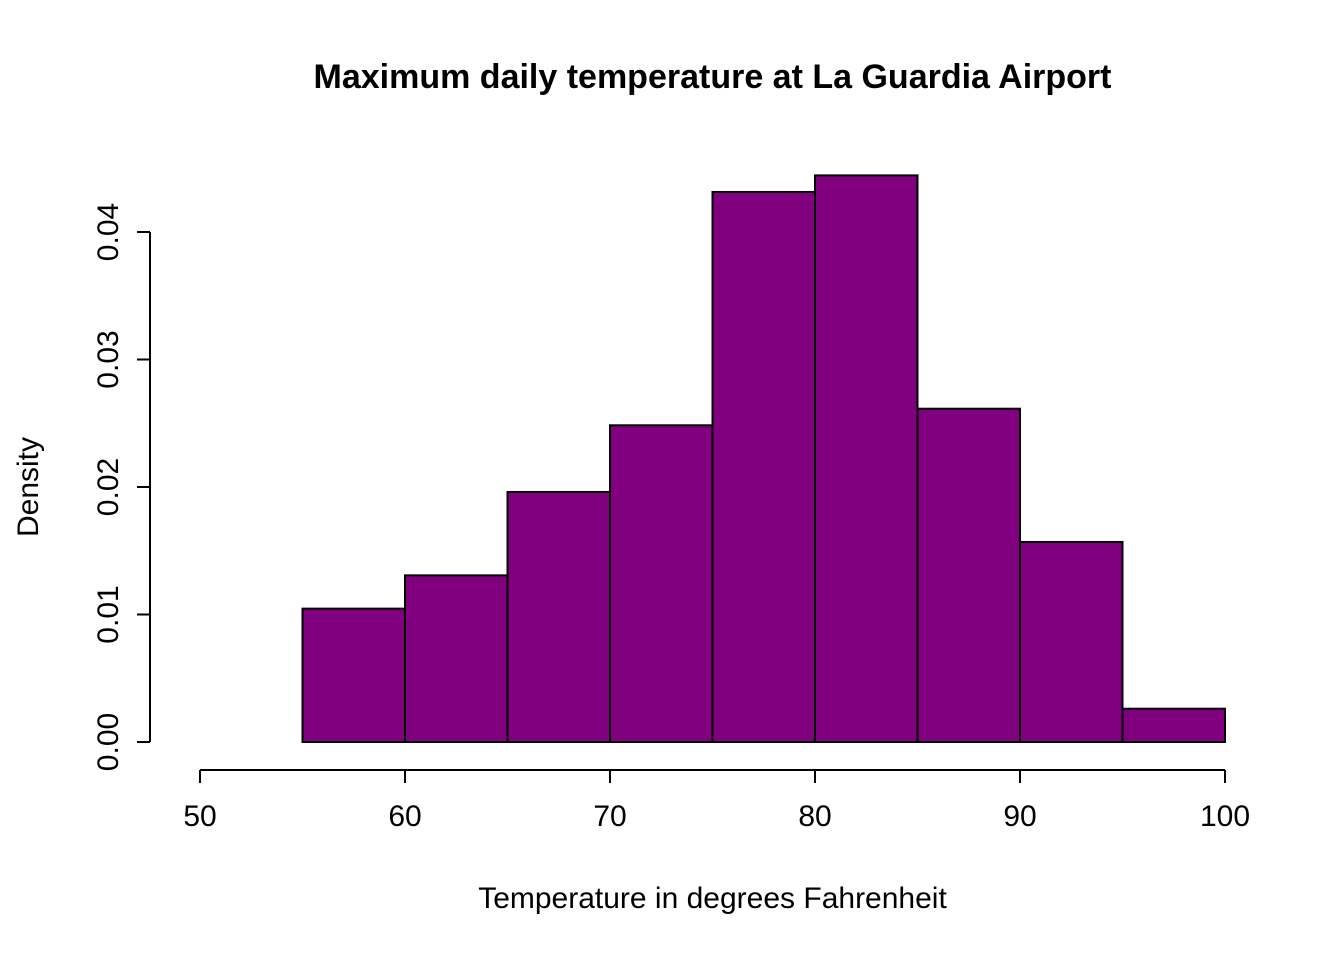  What do you see at coordinates (108, 359) in the screenshot?
I see `y-tick-label: 0.03` at bounding box center [108, 359].